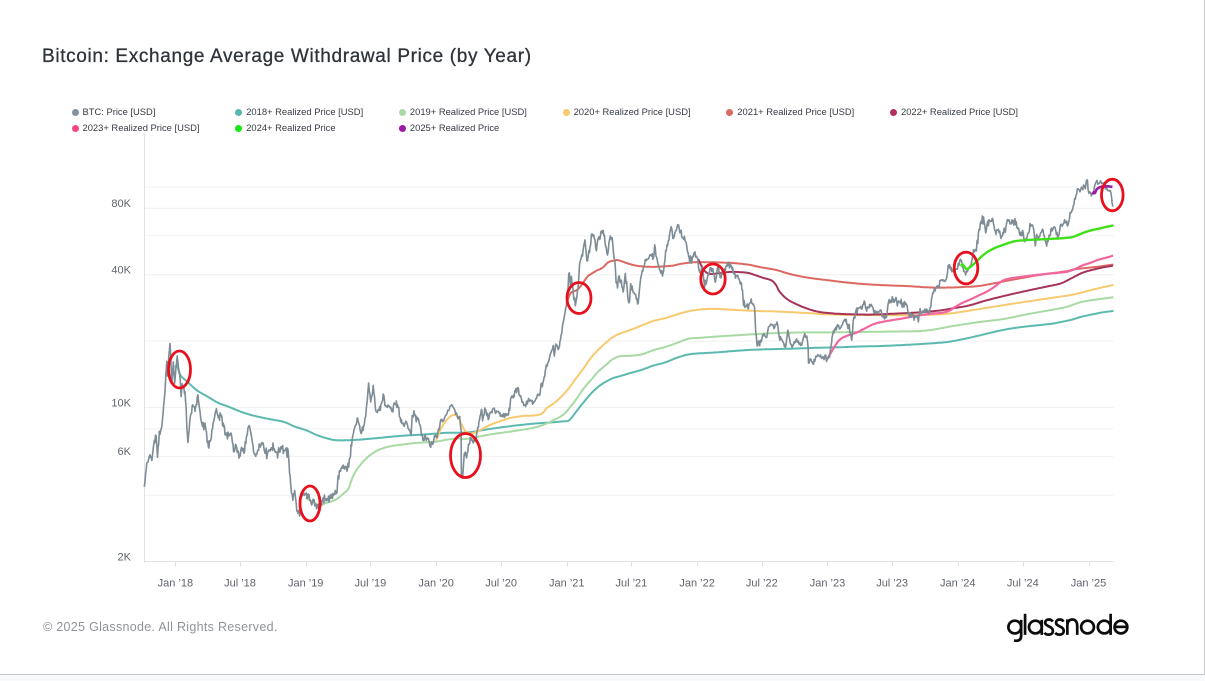  I want to click on svg-text: Jan ’20, so click(435, 584).